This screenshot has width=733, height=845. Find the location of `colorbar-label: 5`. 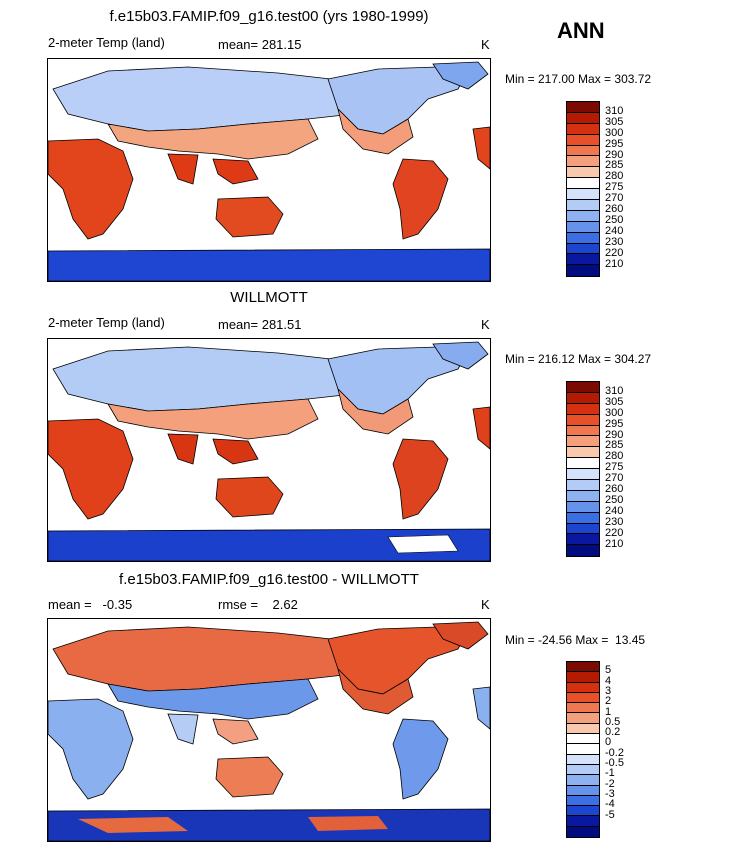

colorbar-label: 5 is located at coordinates (608, 670).